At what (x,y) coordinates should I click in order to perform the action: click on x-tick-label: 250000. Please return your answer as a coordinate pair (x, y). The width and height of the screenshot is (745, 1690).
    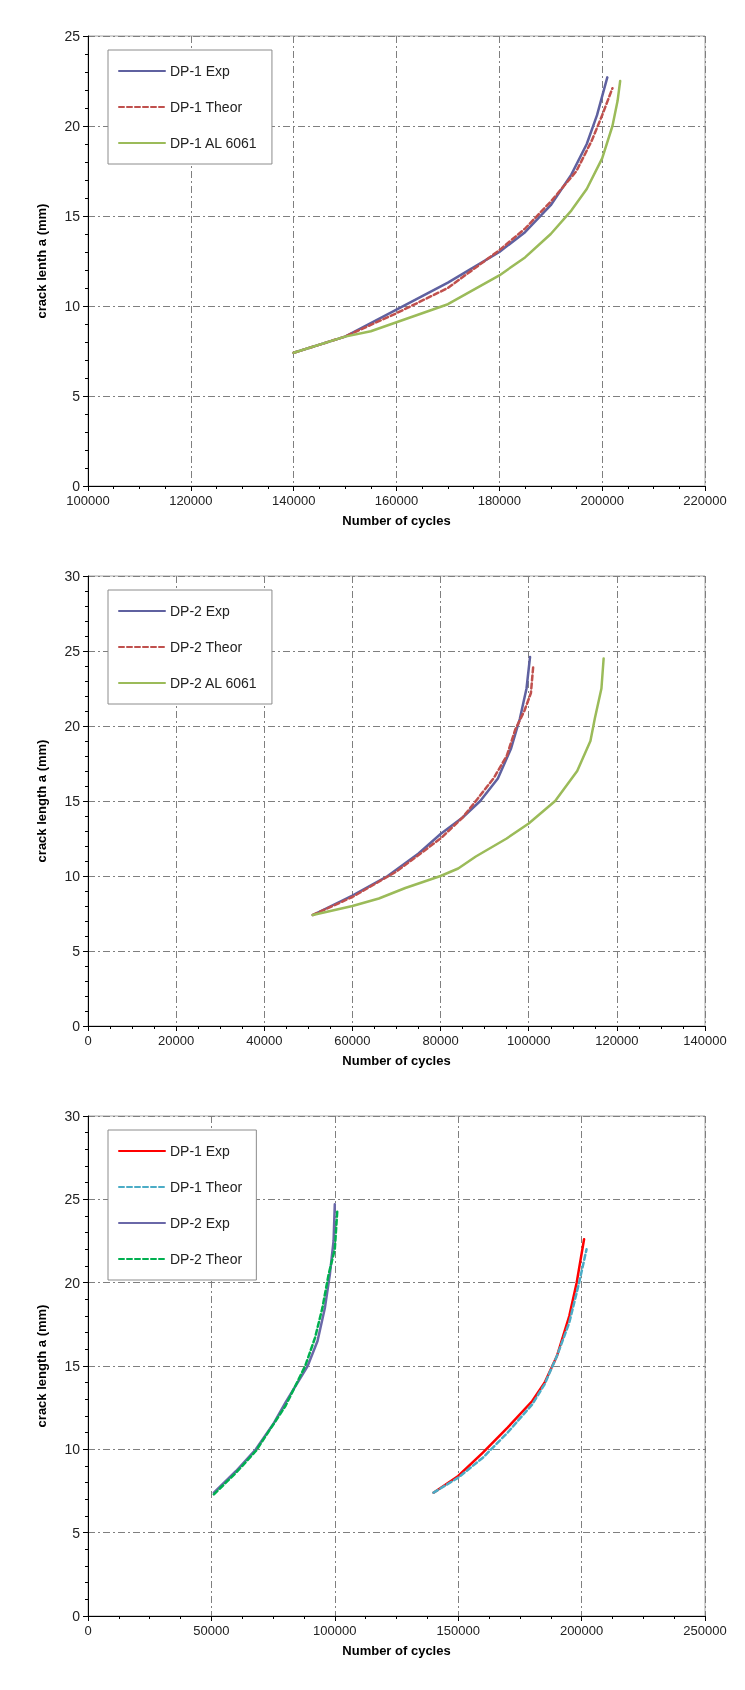
    Looking at the image, I should click on (705, 1630).